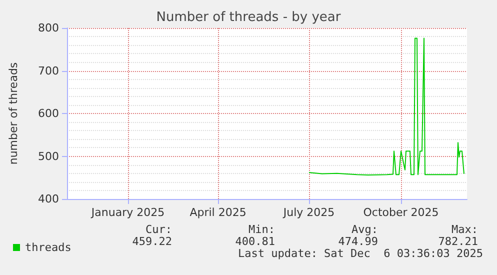 This screenshot has height=275, width=497. I want to click on y-tick-label: 400, so click(48, 199).